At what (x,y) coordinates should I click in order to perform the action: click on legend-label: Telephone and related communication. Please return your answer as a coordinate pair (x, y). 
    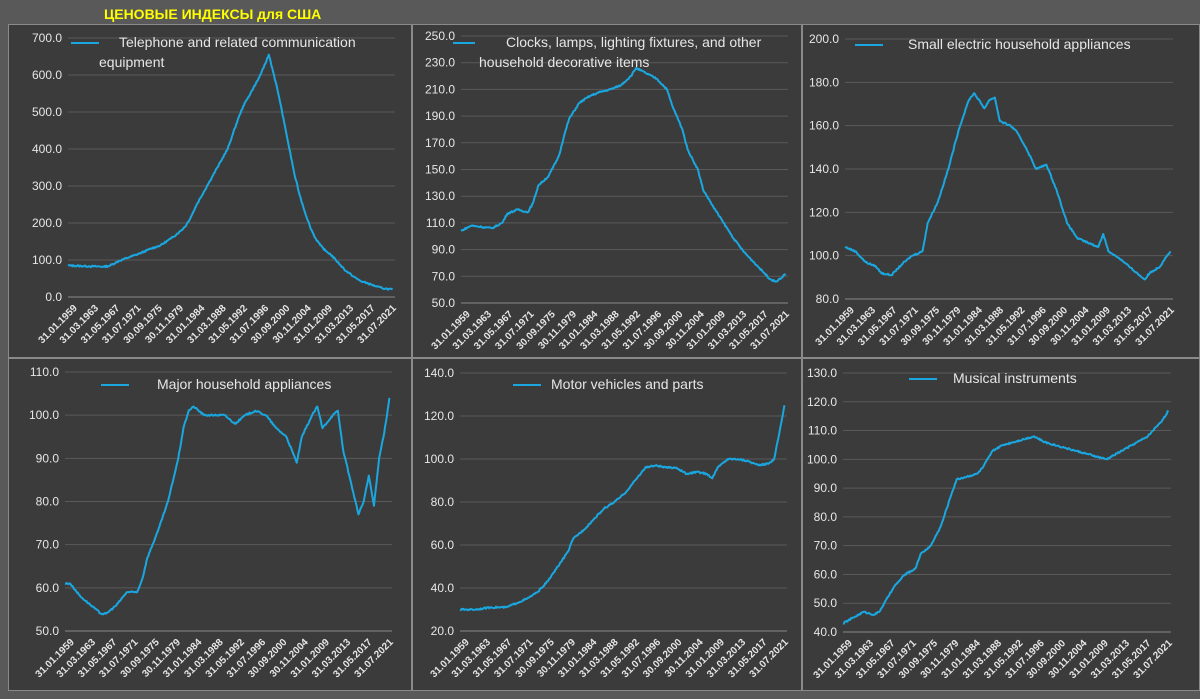
    Looking at the image, I should click on (237, 42).